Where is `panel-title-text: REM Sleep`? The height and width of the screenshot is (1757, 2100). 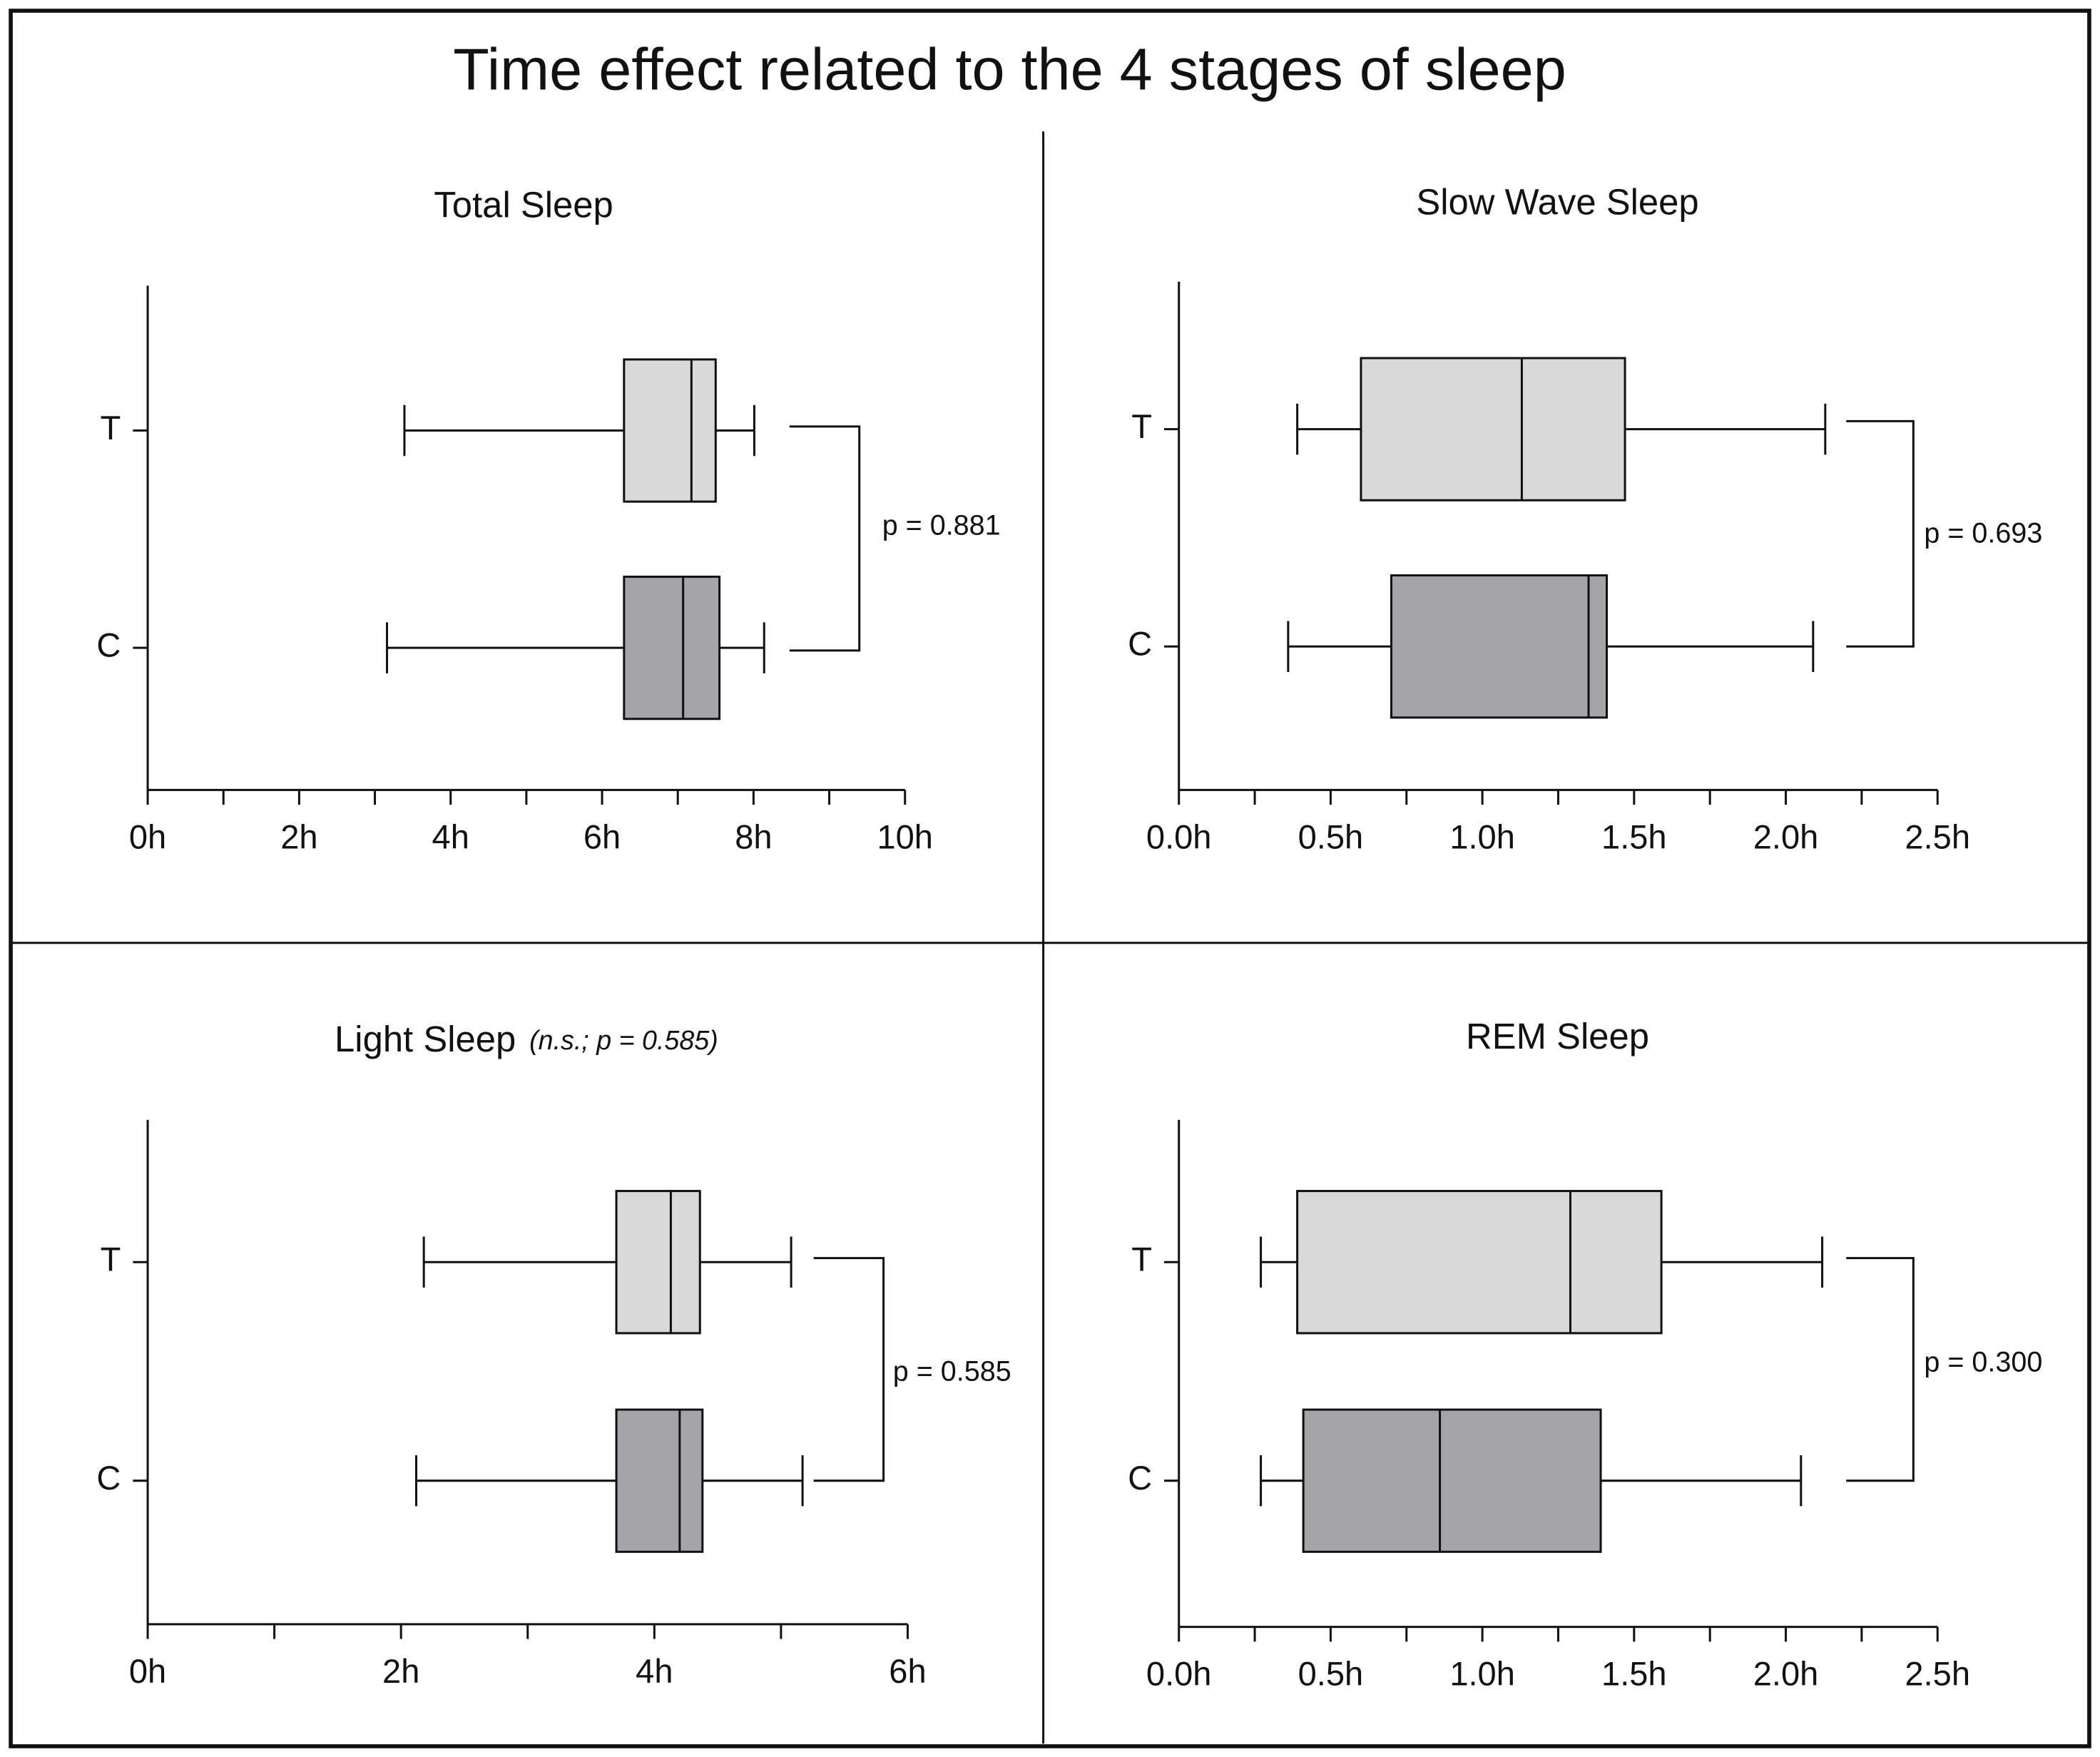
panel-title-text: REM Sleep is located at coordinates (1557, 1037).